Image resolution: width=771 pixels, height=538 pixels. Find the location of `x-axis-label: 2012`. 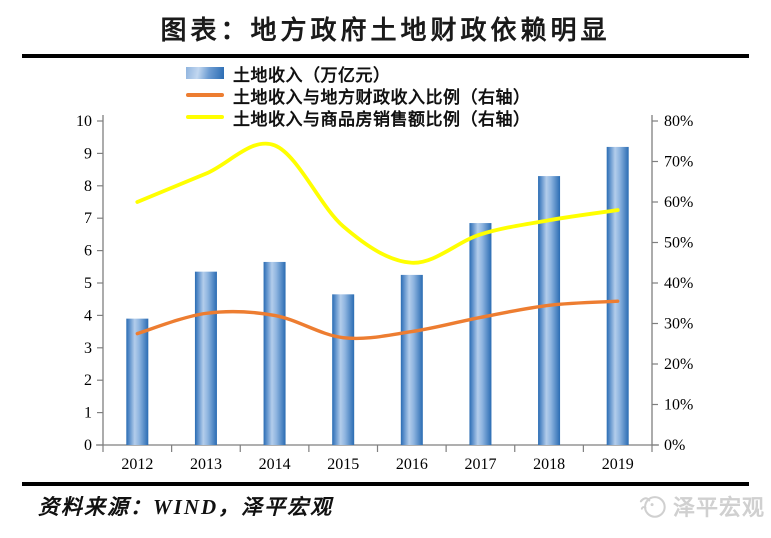

x-axis-label: 2012 is located at coordinates (137, 464).